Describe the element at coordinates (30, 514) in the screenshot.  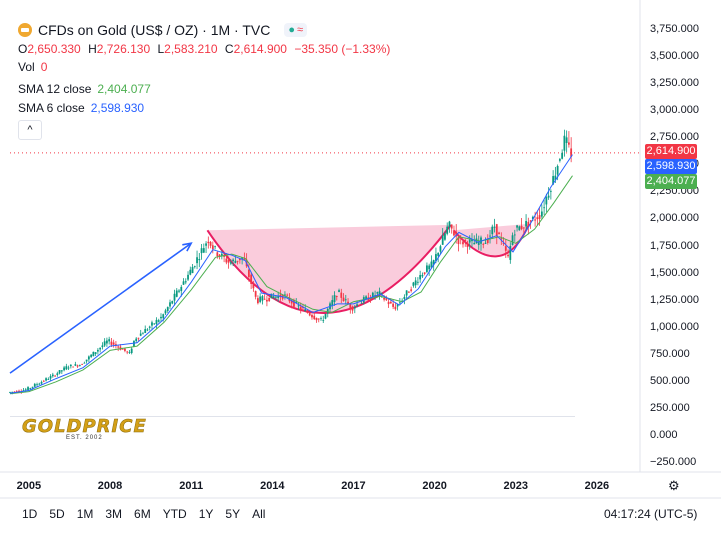
I see `range-button-1d: 1D` at that location.